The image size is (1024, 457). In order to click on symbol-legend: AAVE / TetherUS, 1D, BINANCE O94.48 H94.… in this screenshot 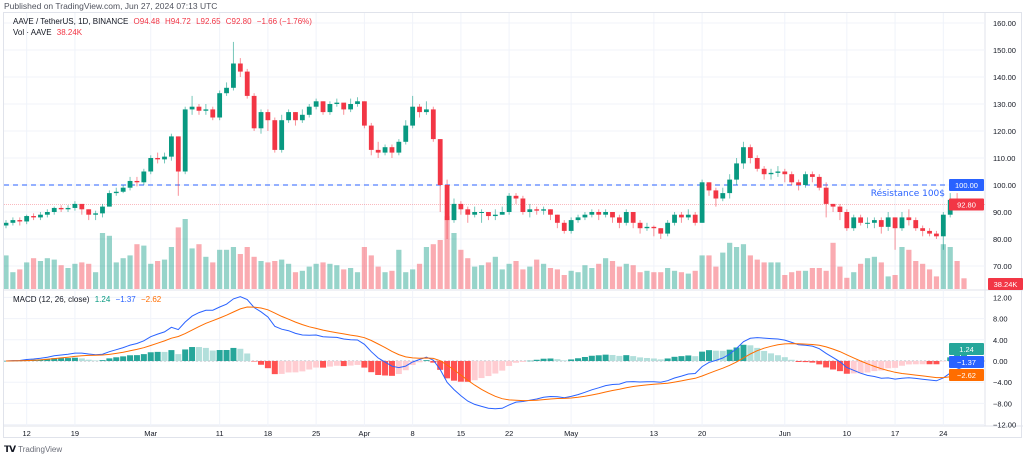, I will do `click(164, 21)`.